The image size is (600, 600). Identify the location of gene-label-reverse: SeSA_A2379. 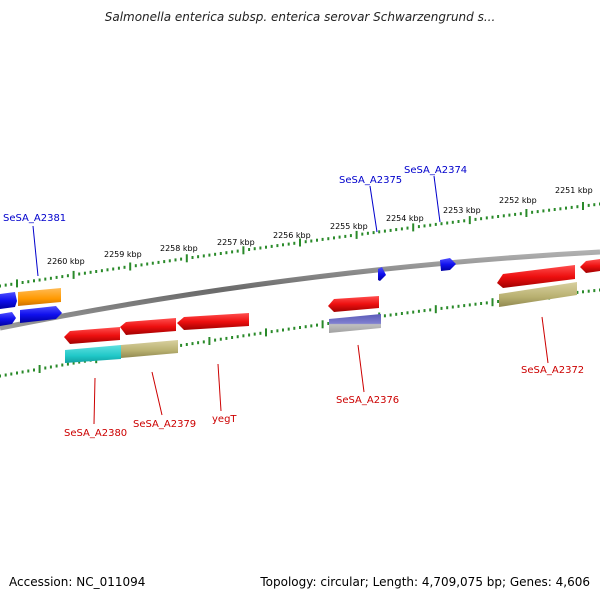
(164, 424).